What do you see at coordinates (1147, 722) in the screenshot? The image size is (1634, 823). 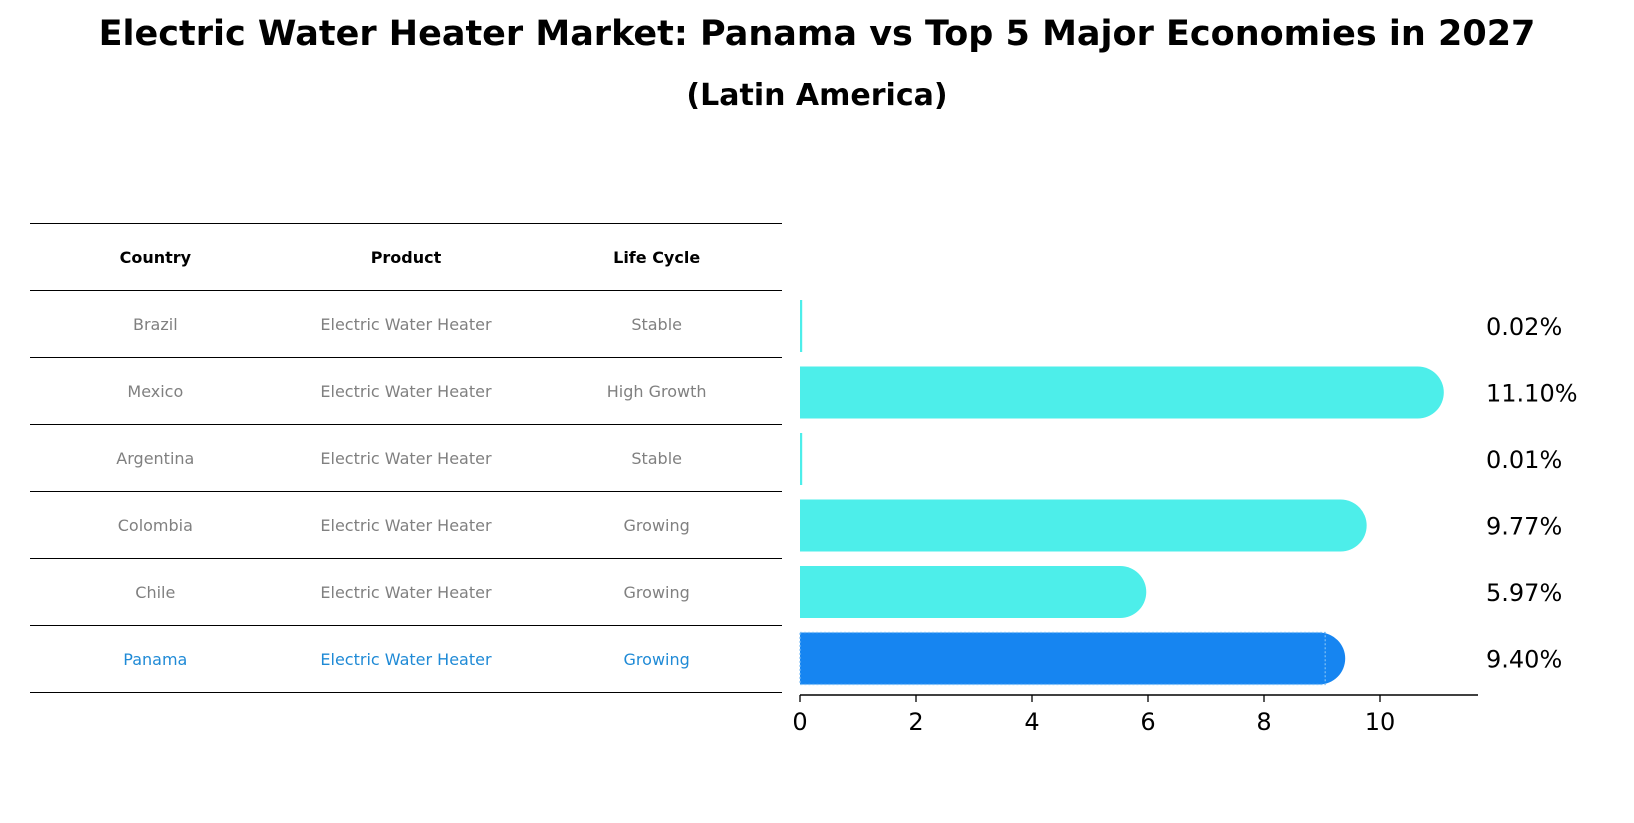 I see `x-tick-label: 6` at bounding box center [1147, 722].